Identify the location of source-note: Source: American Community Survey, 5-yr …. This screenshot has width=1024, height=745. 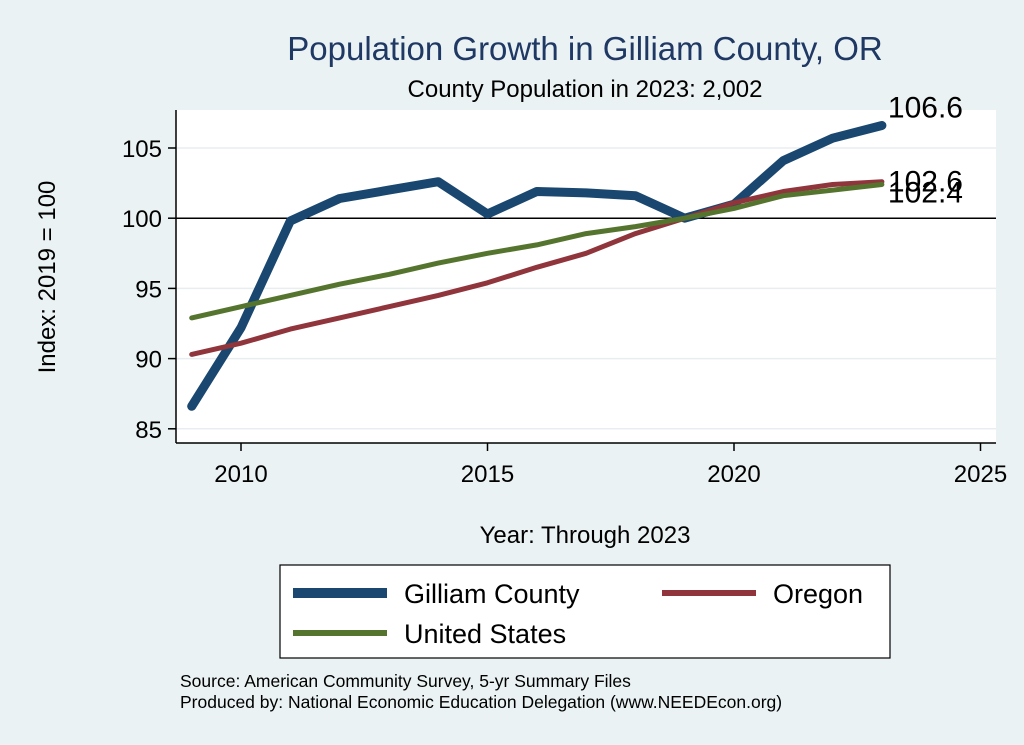
(405, 681).